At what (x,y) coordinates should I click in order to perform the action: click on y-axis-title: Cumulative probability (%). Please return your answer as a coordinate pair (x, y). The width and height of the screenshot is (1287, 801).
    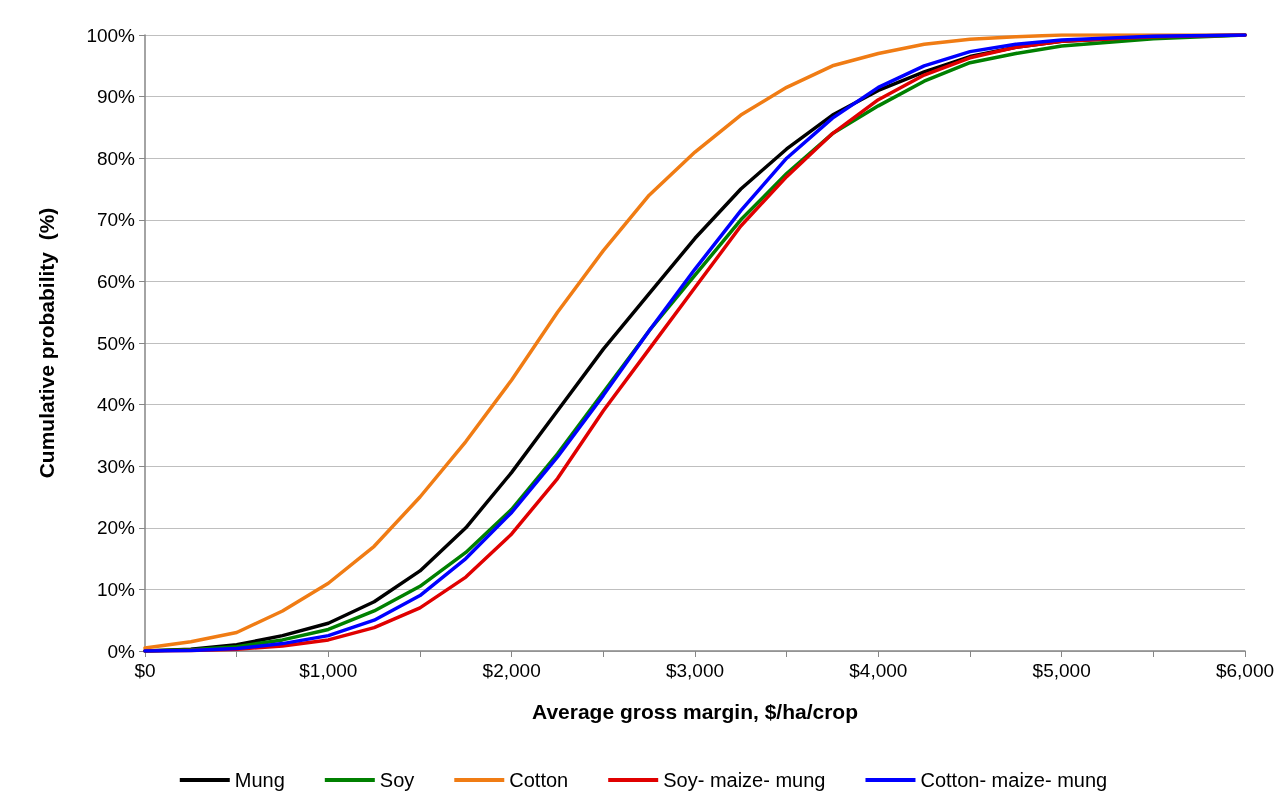
    Looking at the image, I should click on (46, 343).